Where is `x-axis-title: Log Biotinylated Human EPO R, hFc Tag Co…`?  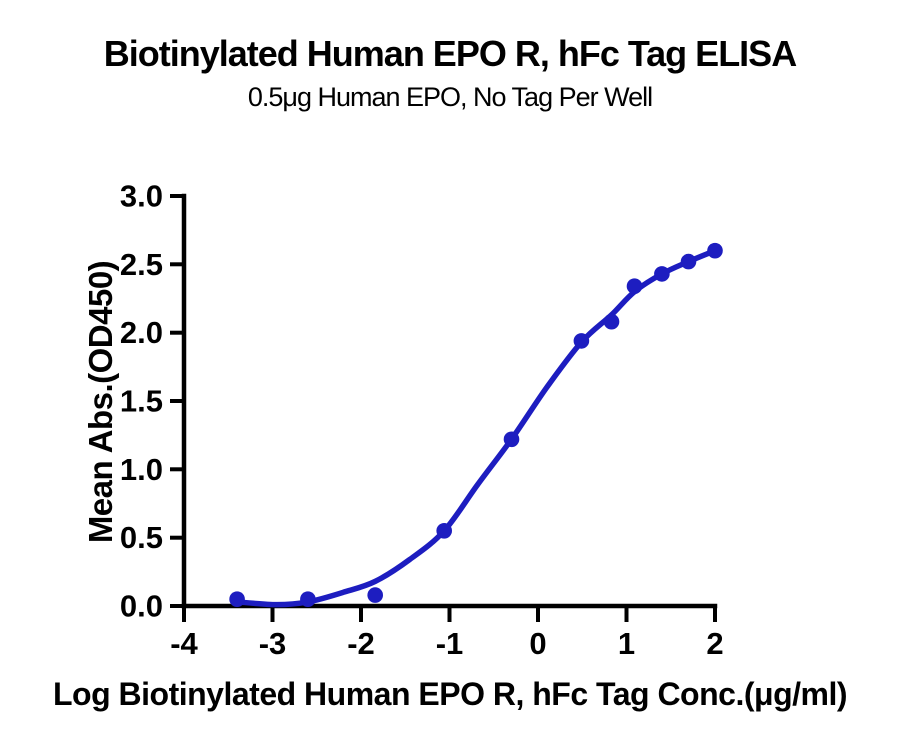
x-axis-title: Log Biotinylated Human EPO R, hFc Tag Co… is located at coordinates (450, 694).